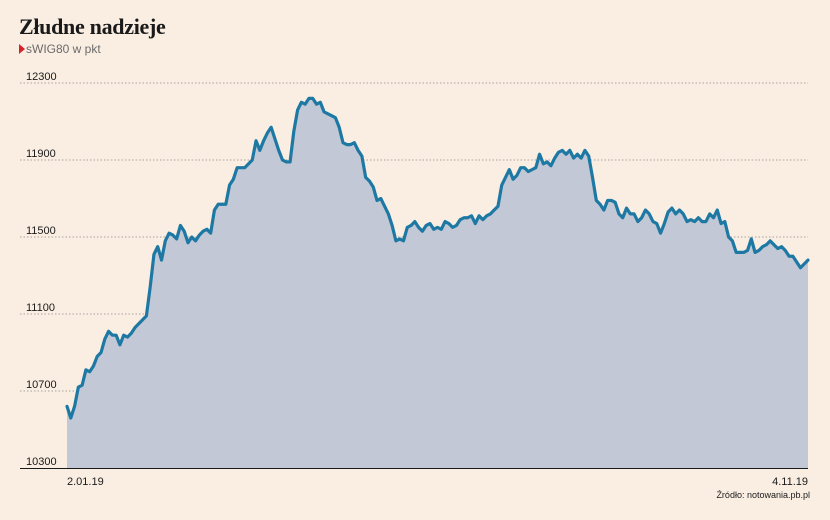 The image size is (830, 520). I want to click on y-tick-label: 11500, so click(41, 231).